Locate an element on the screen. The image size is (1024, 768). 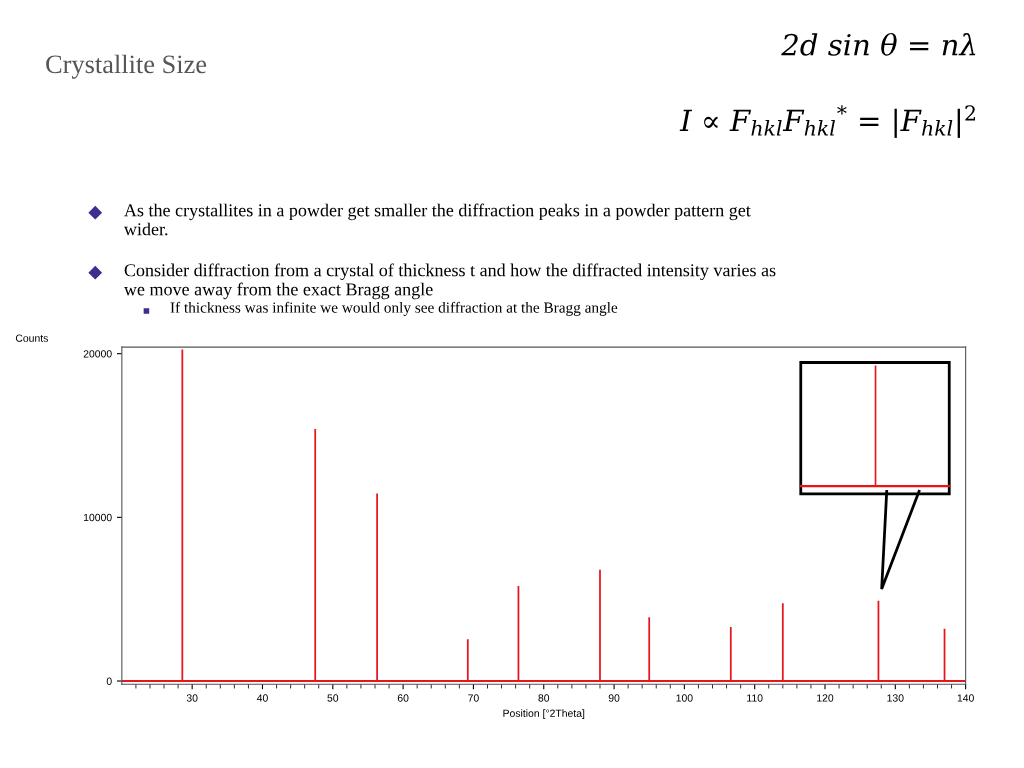
text: If thickness was infinite we would only see diffraction at the Bragg angle is located at coordinates (394, 308).